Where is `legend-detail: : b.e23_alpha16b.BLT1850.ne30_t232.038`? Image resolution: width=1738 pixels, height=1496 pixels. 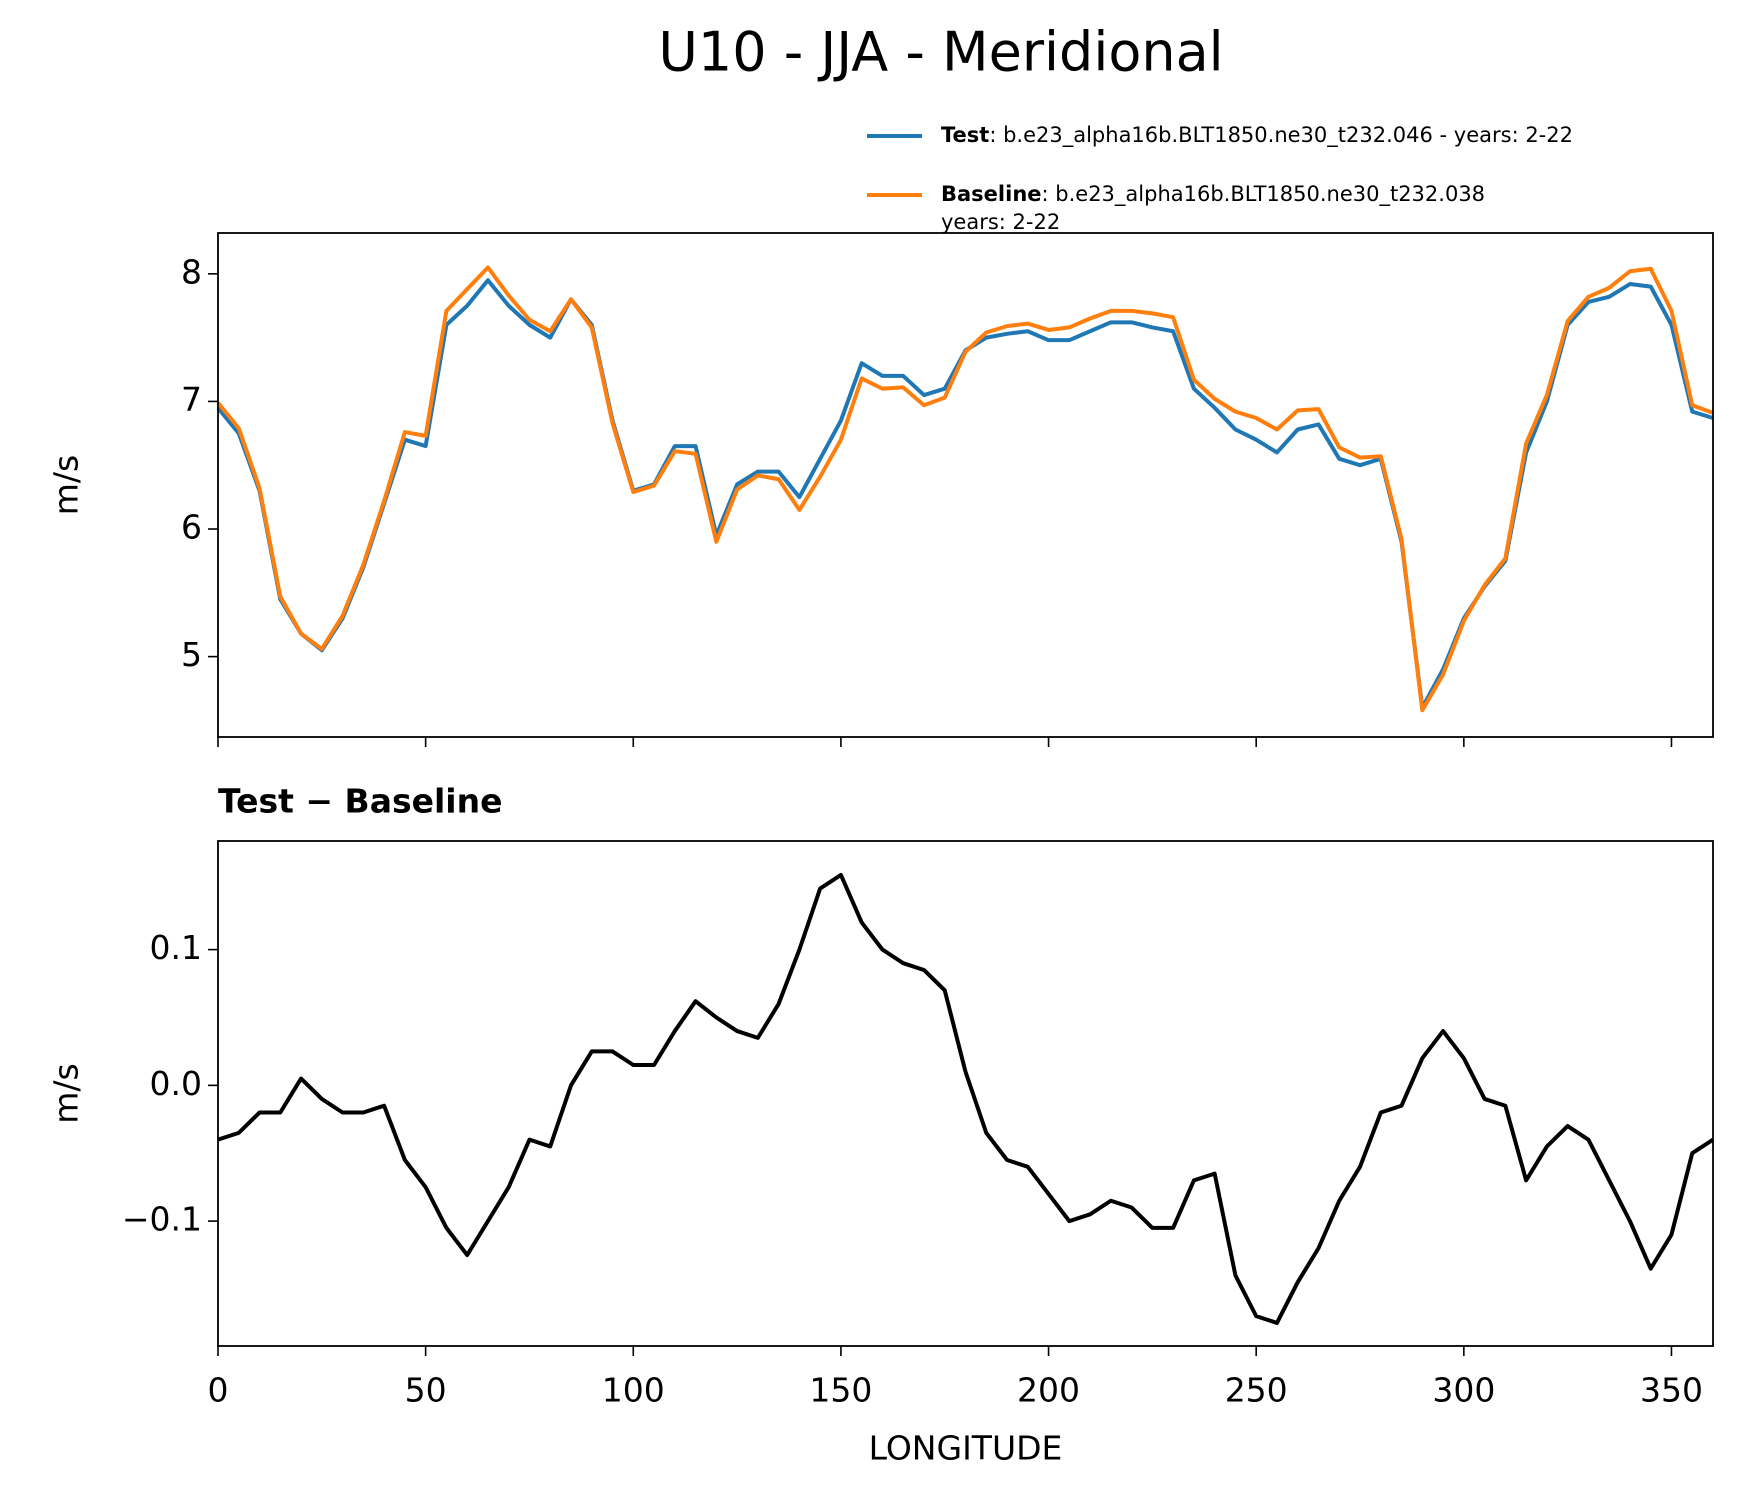
legend-detail: : b.e23_alpha16b.BLT1850.ne30_t232.038 is located at coordinates (1264, 194).